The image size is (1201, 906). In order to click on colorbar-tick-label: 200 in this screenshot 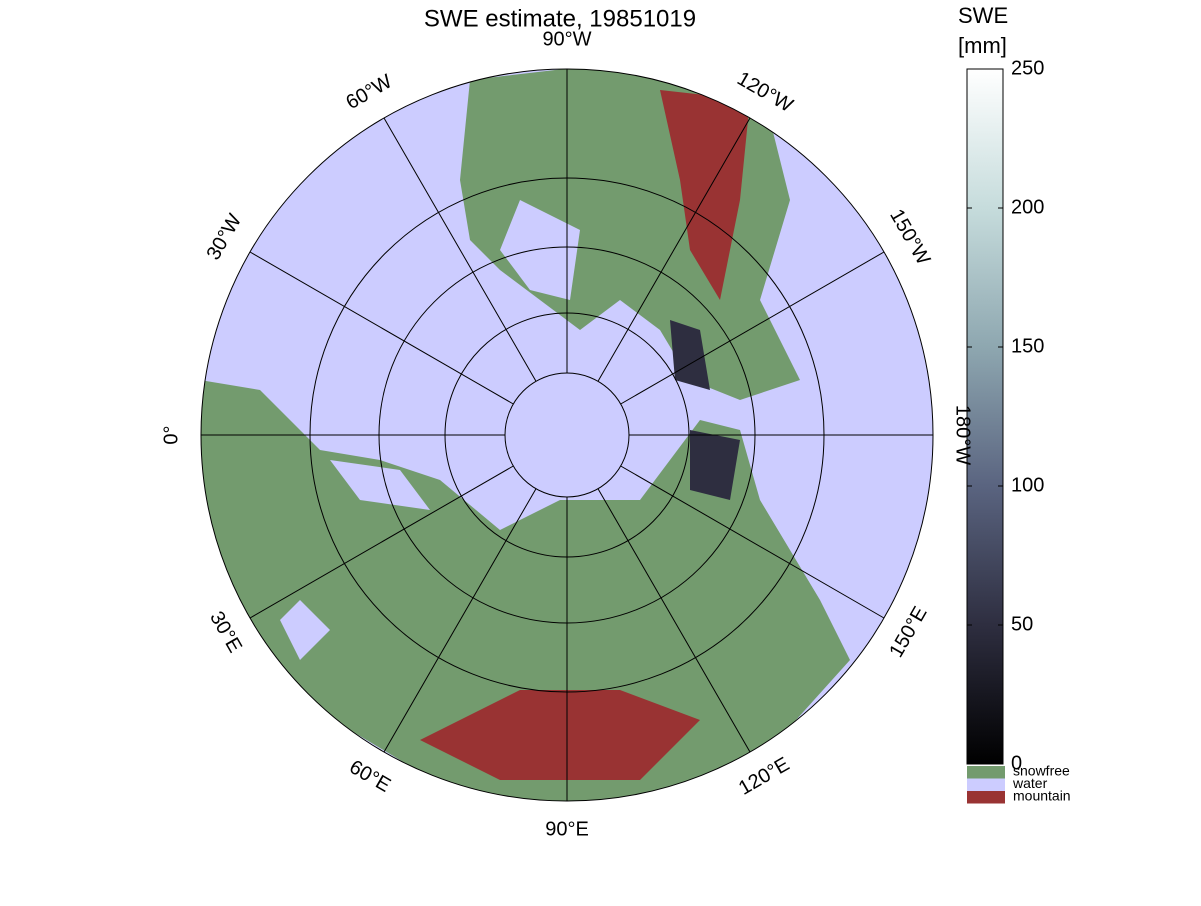, I will do `click(1027, 207)`.